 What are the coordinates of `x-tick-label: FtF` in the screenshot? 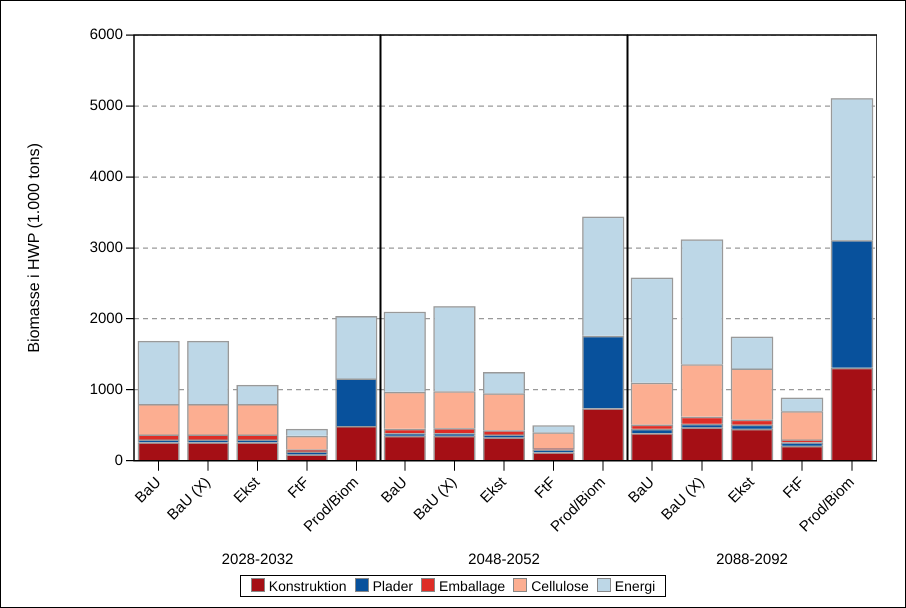 It's located at (794, 488).